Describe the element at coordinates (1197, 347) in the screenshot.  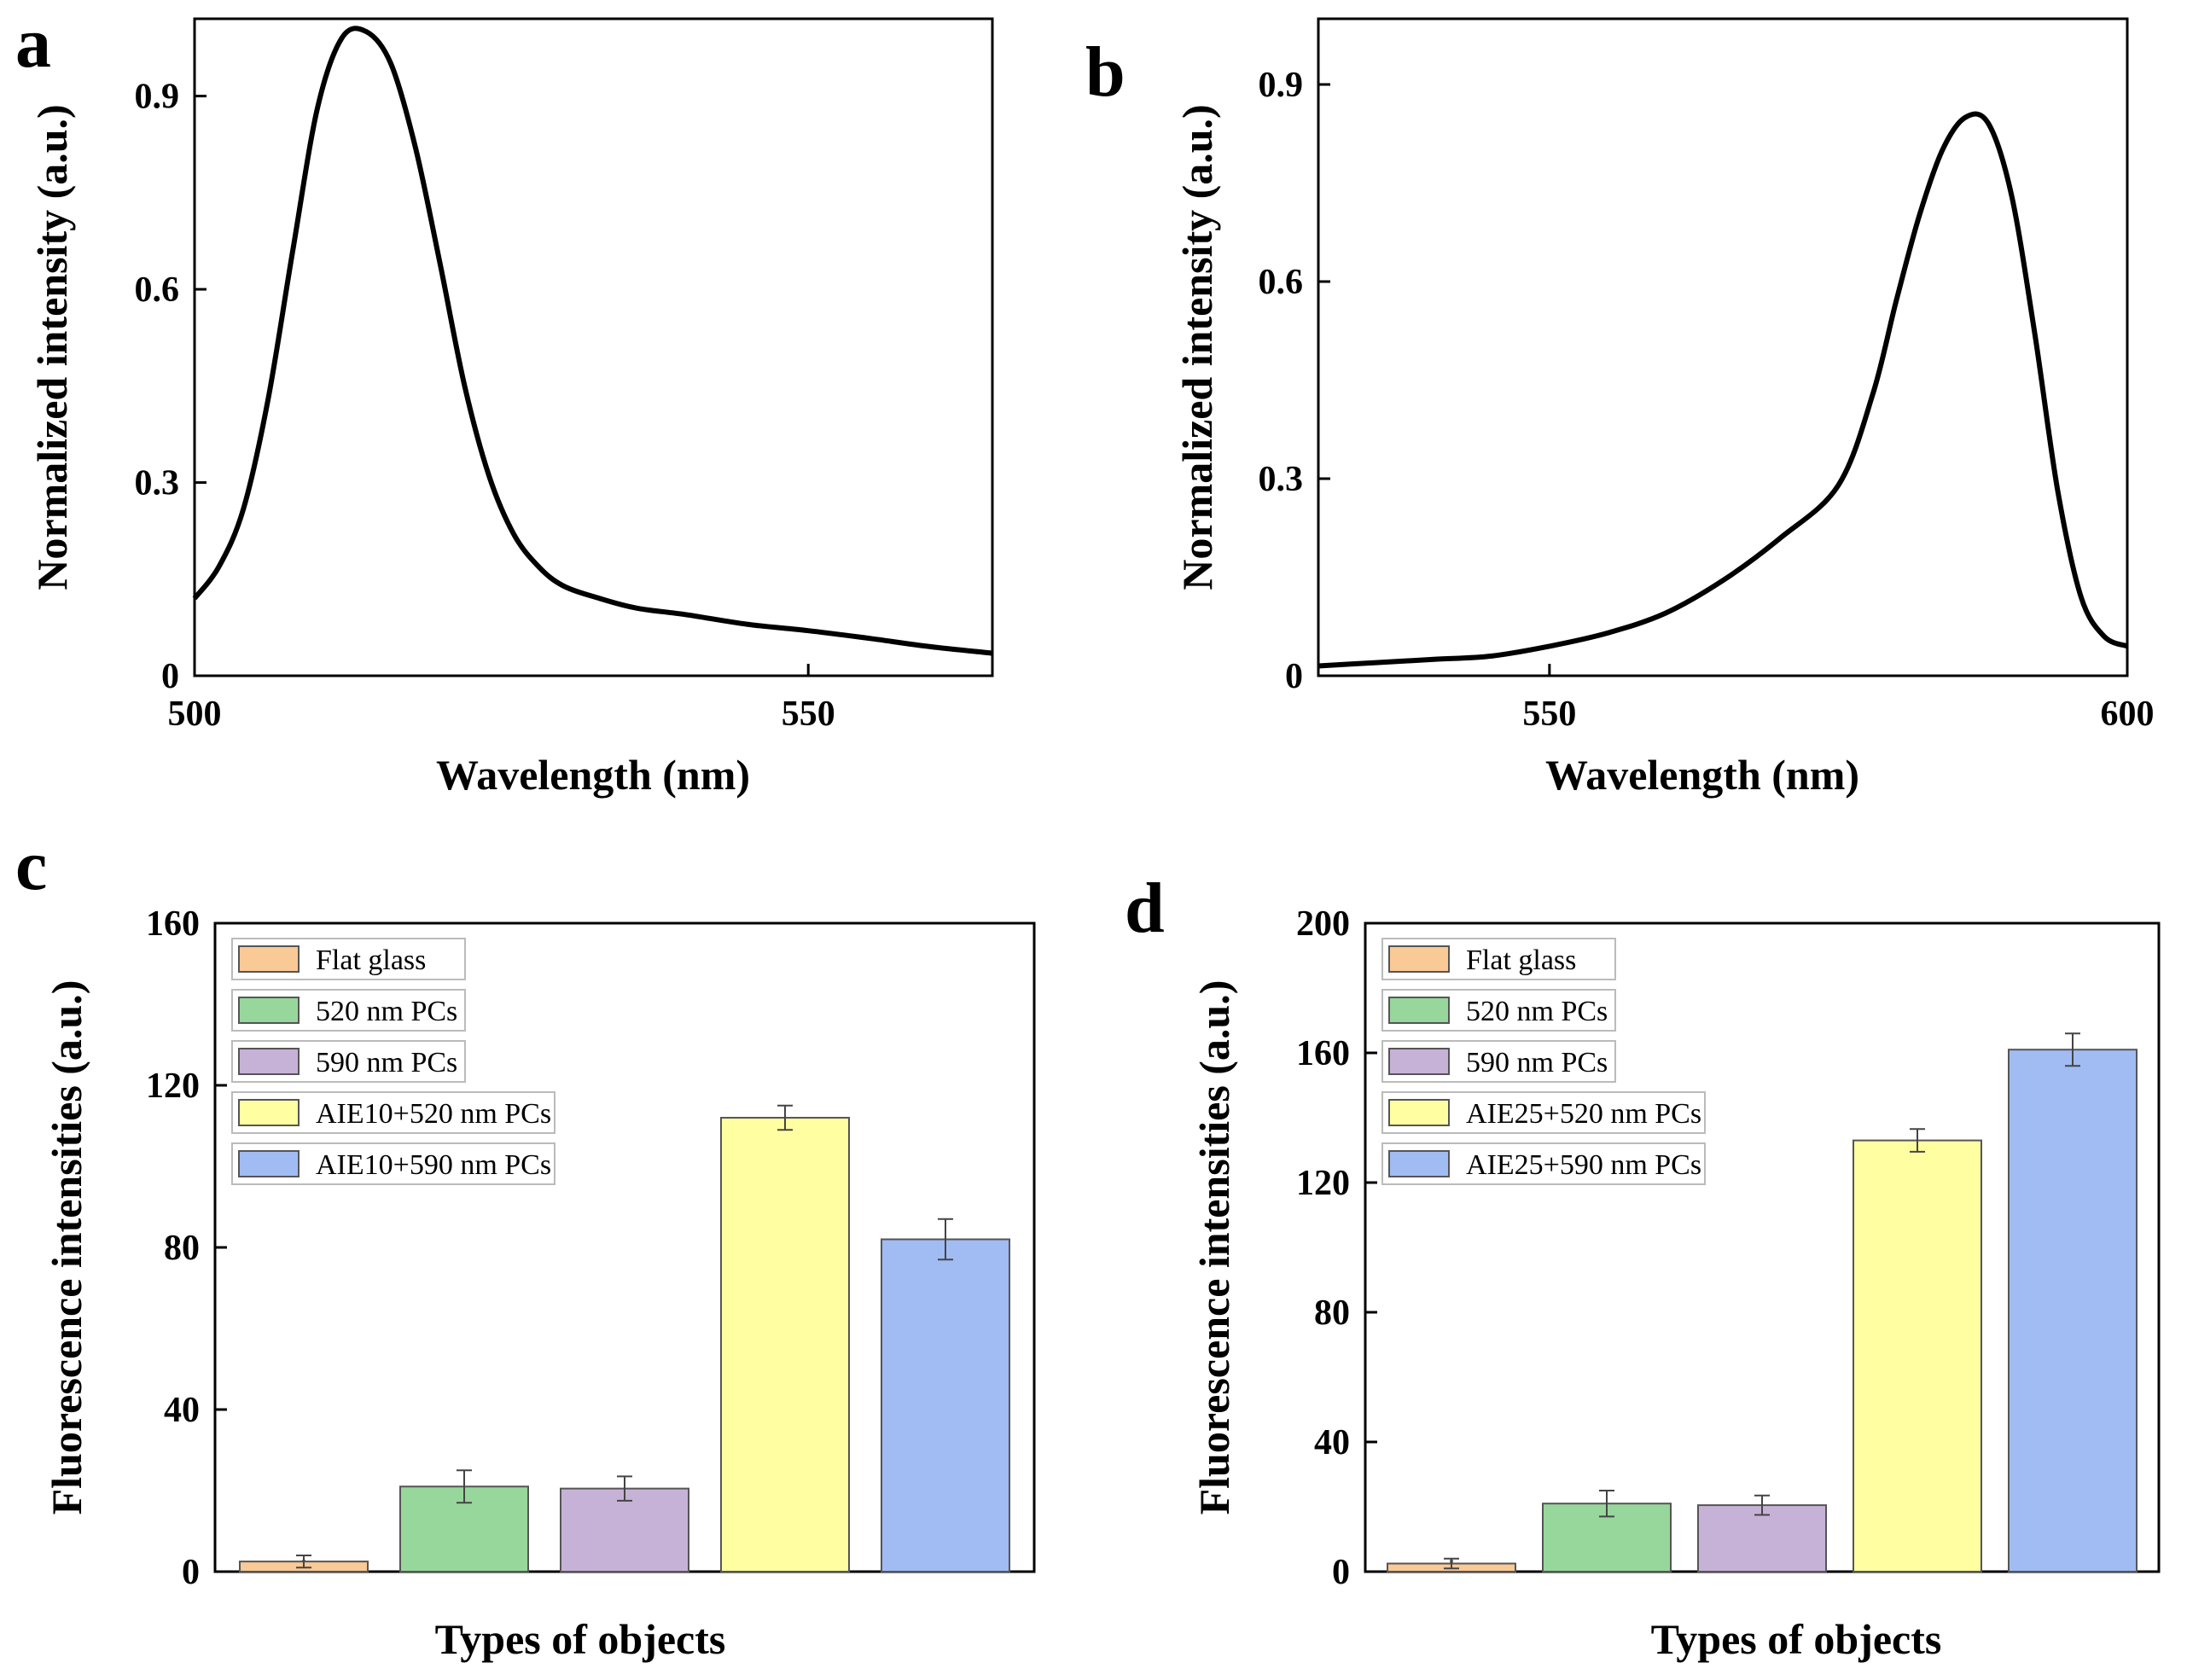
I see `y-axis-title-b: Normalized intensity (a.u.)` at that location.